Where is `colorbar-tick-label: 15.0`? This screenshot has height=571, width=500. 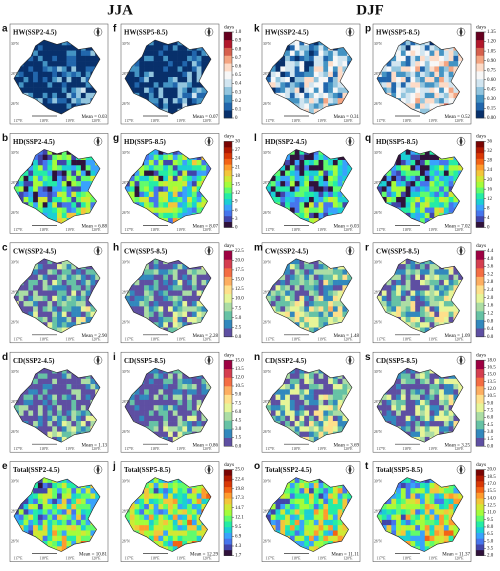
colorbar-tick-label: 15.0 is located at coordinates (239, 360).